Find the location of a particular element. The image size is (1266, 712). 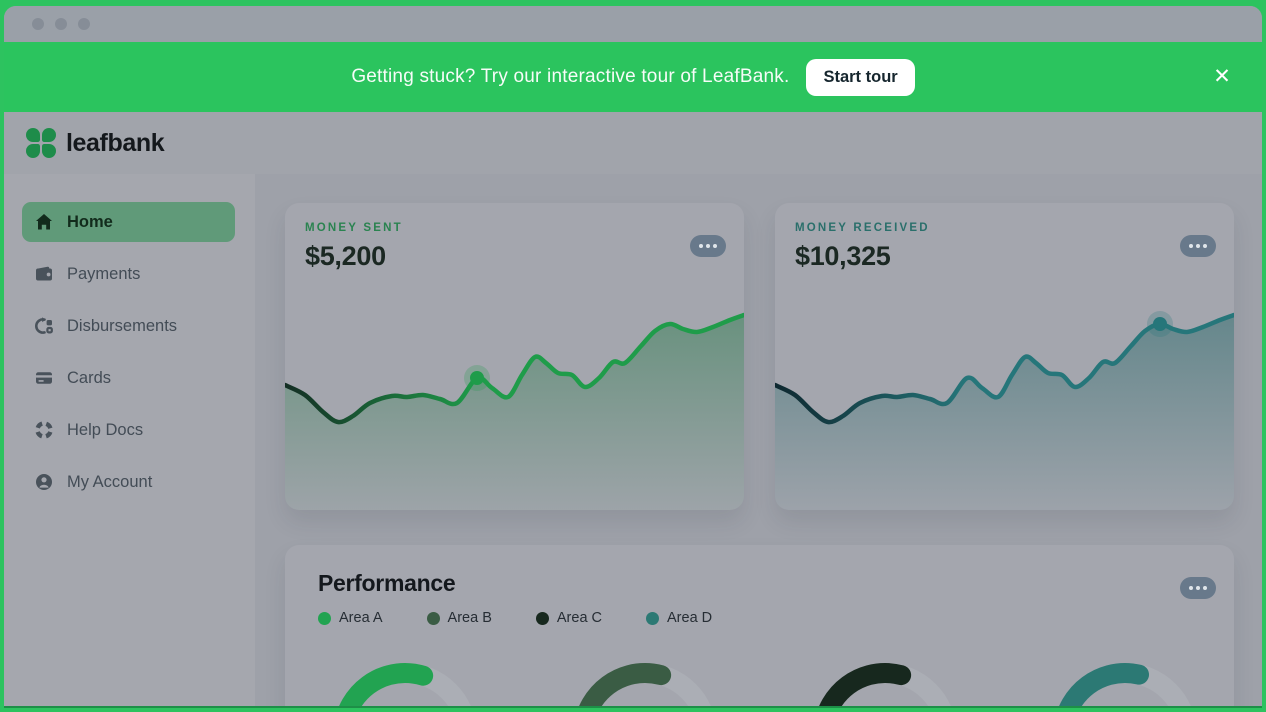

money-received-label: MONEY RECEIVED is located at coordinates (862, 228).